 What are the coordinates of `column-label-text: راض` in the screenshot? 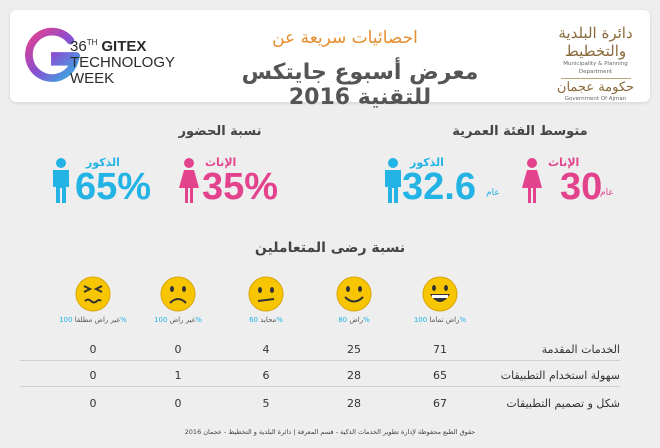 It's located at (356, 320).